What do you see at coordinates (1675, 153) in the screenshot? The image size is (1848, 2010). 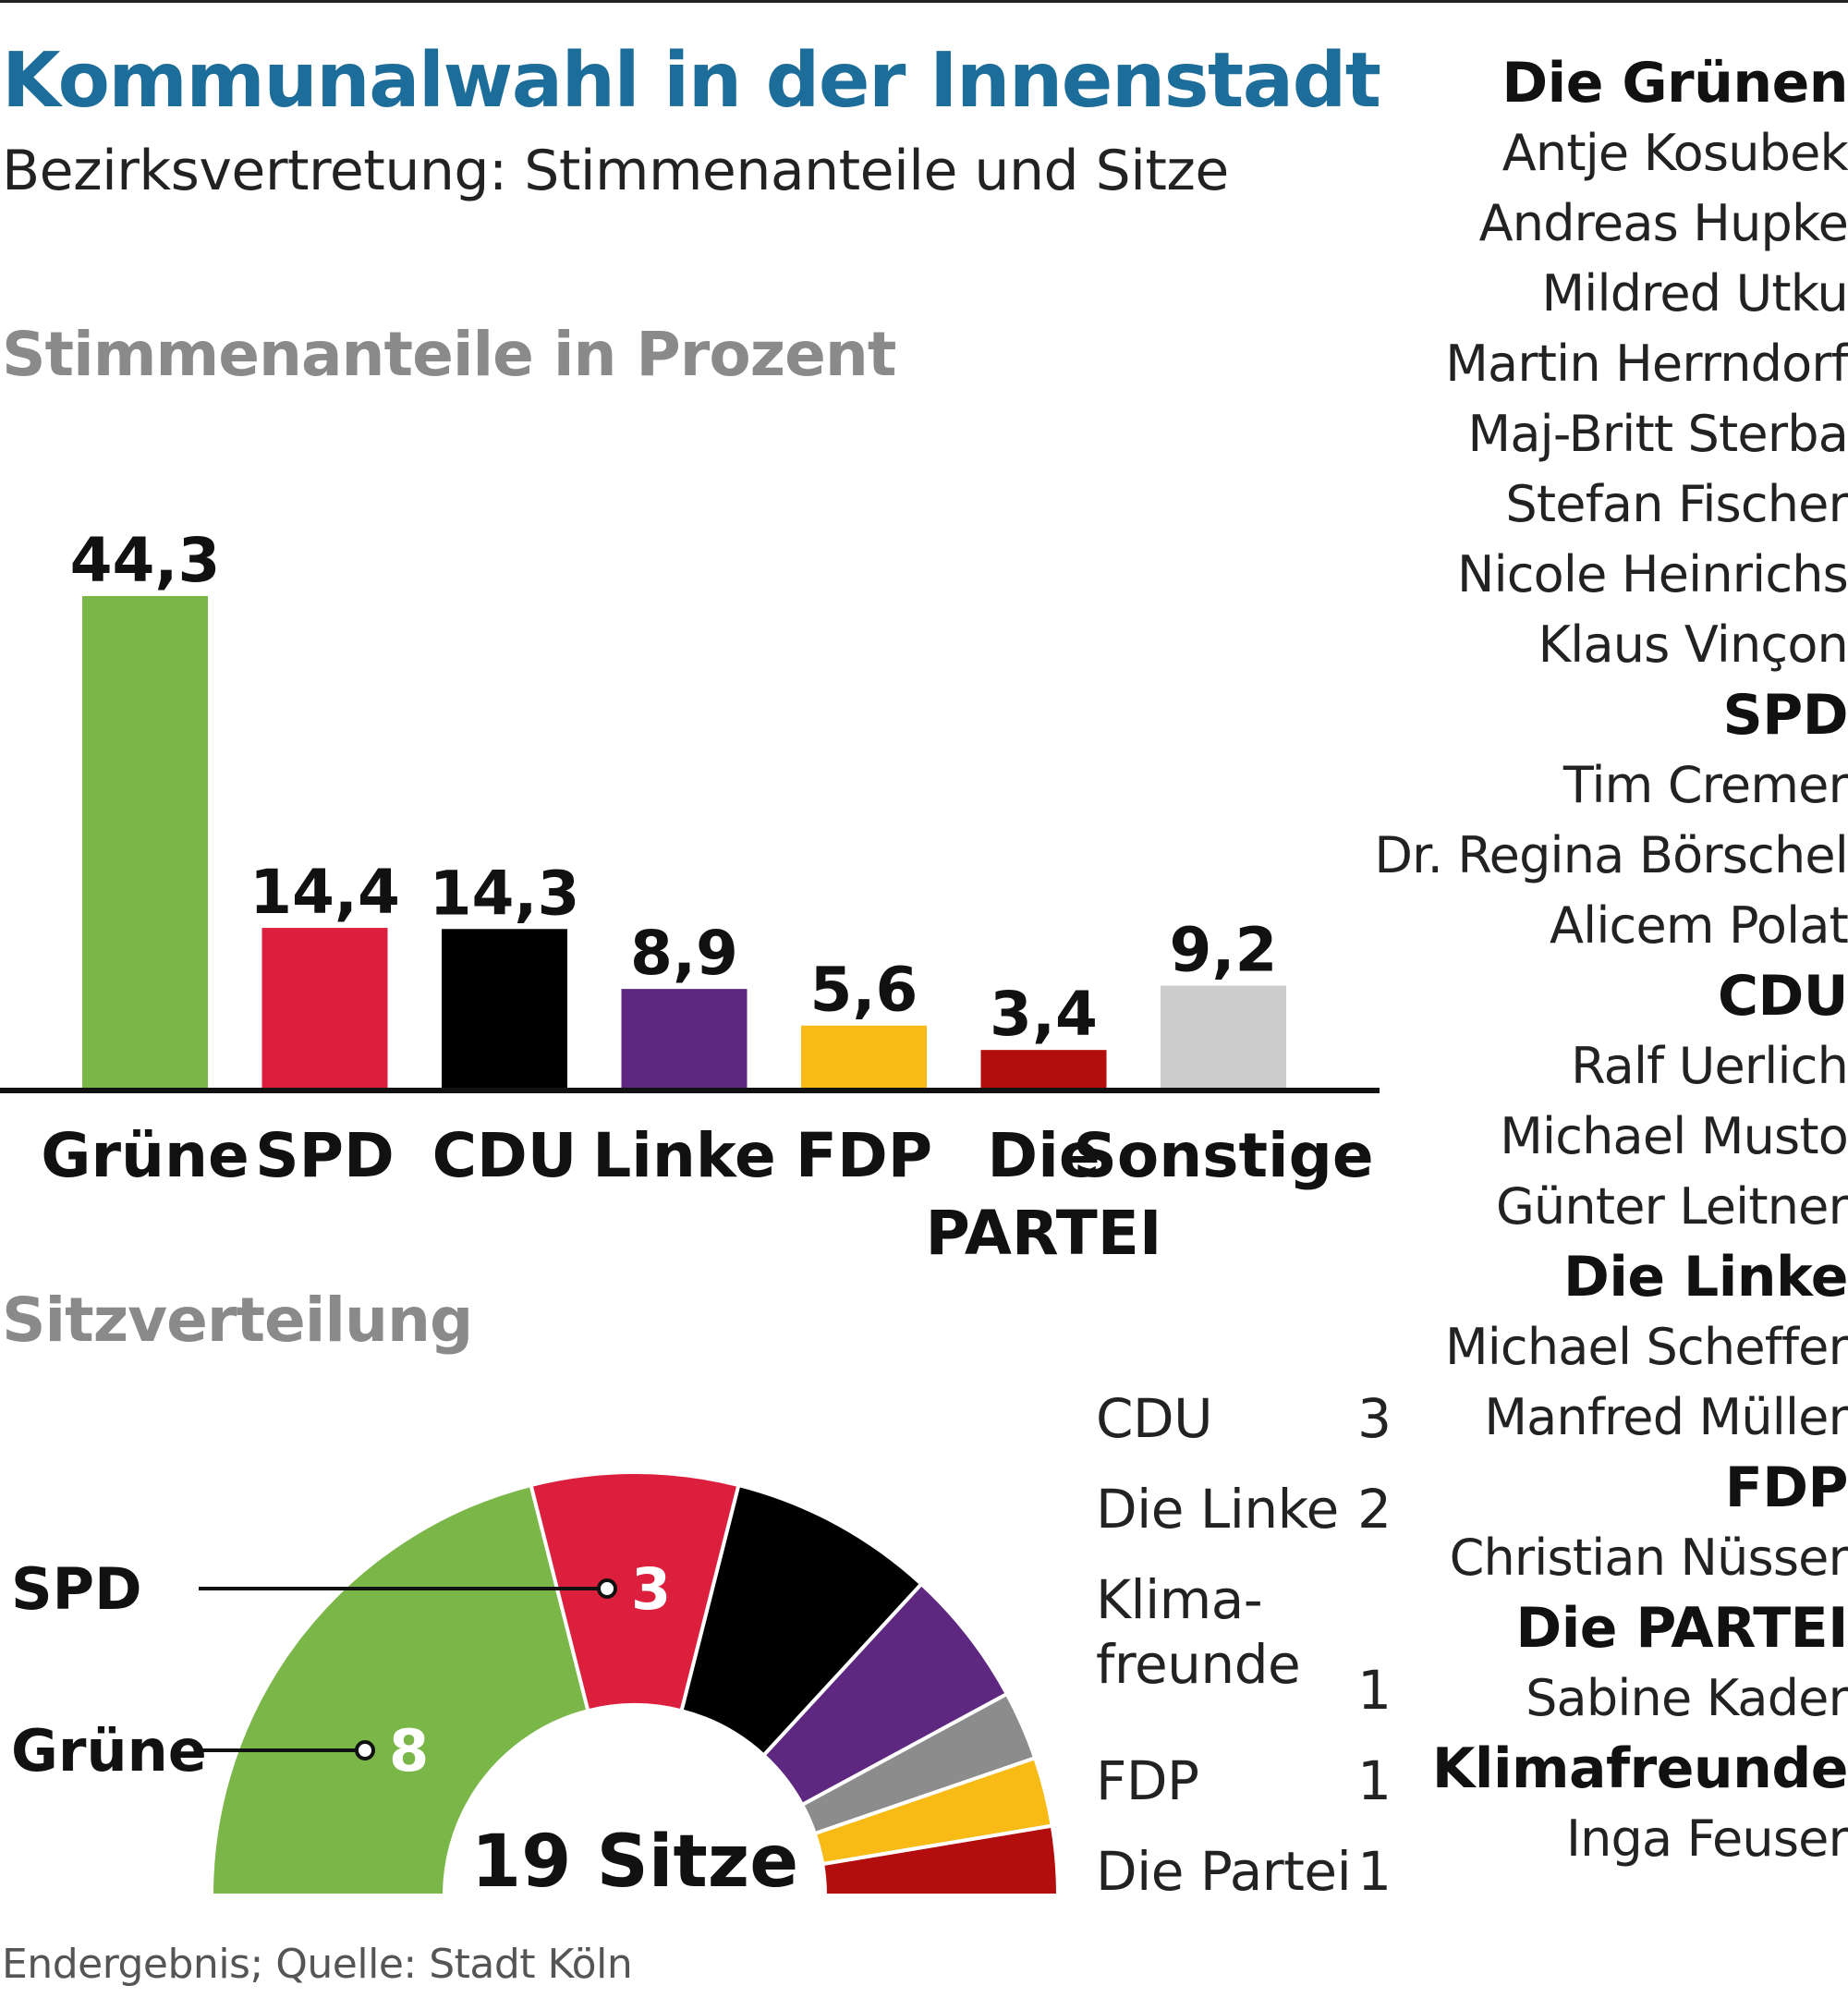 I see `rep-member: Antje Kosubek` at bounding box center [1675, 153].